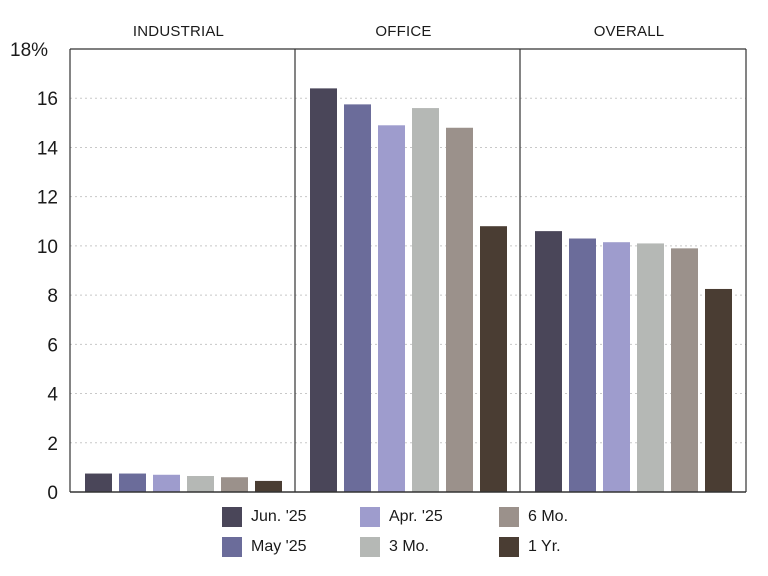 The image size is (768, 576). Describe the element at coordinates (52, 296) in the screenshot. I see `y-tick-label: 8` at that location.